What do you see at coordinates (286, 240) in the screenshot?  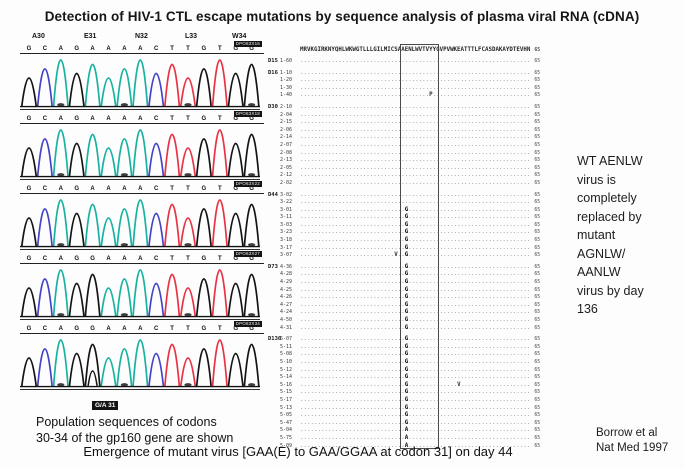 I see `clone-label: 3-18` at bounding box center [286, 240].